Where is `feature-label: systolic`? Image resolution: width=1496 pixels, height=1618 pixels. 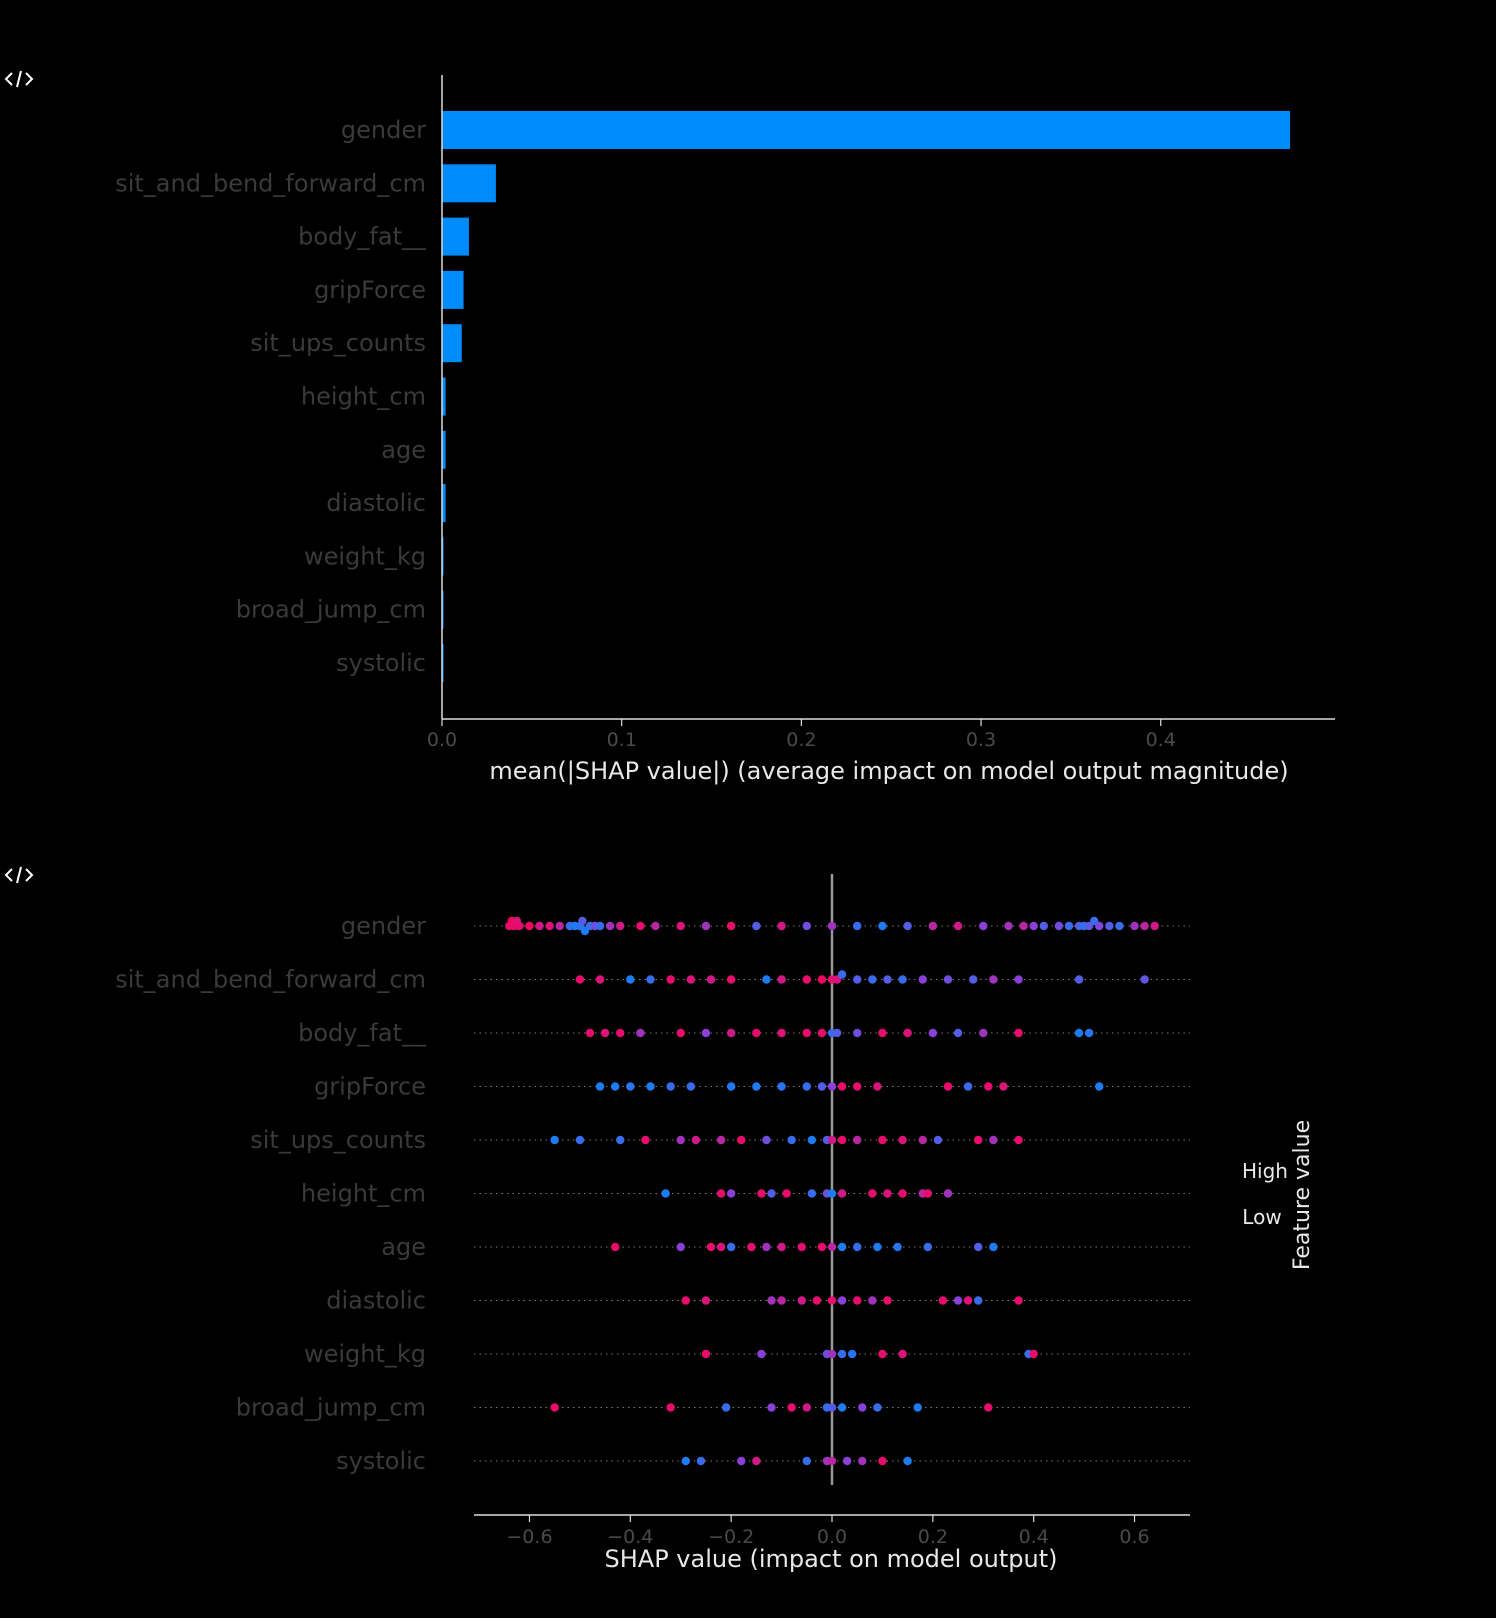 feature-label: systolic is located at coordinates (381, 1461).